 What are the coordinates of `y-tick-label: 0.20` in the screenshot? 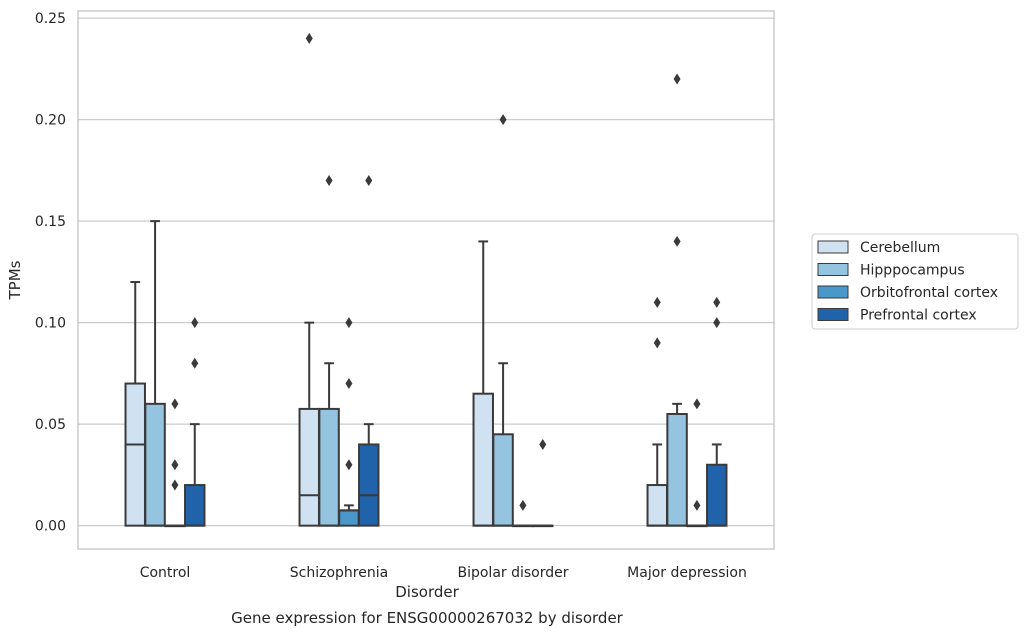 It's located at (50, 121).